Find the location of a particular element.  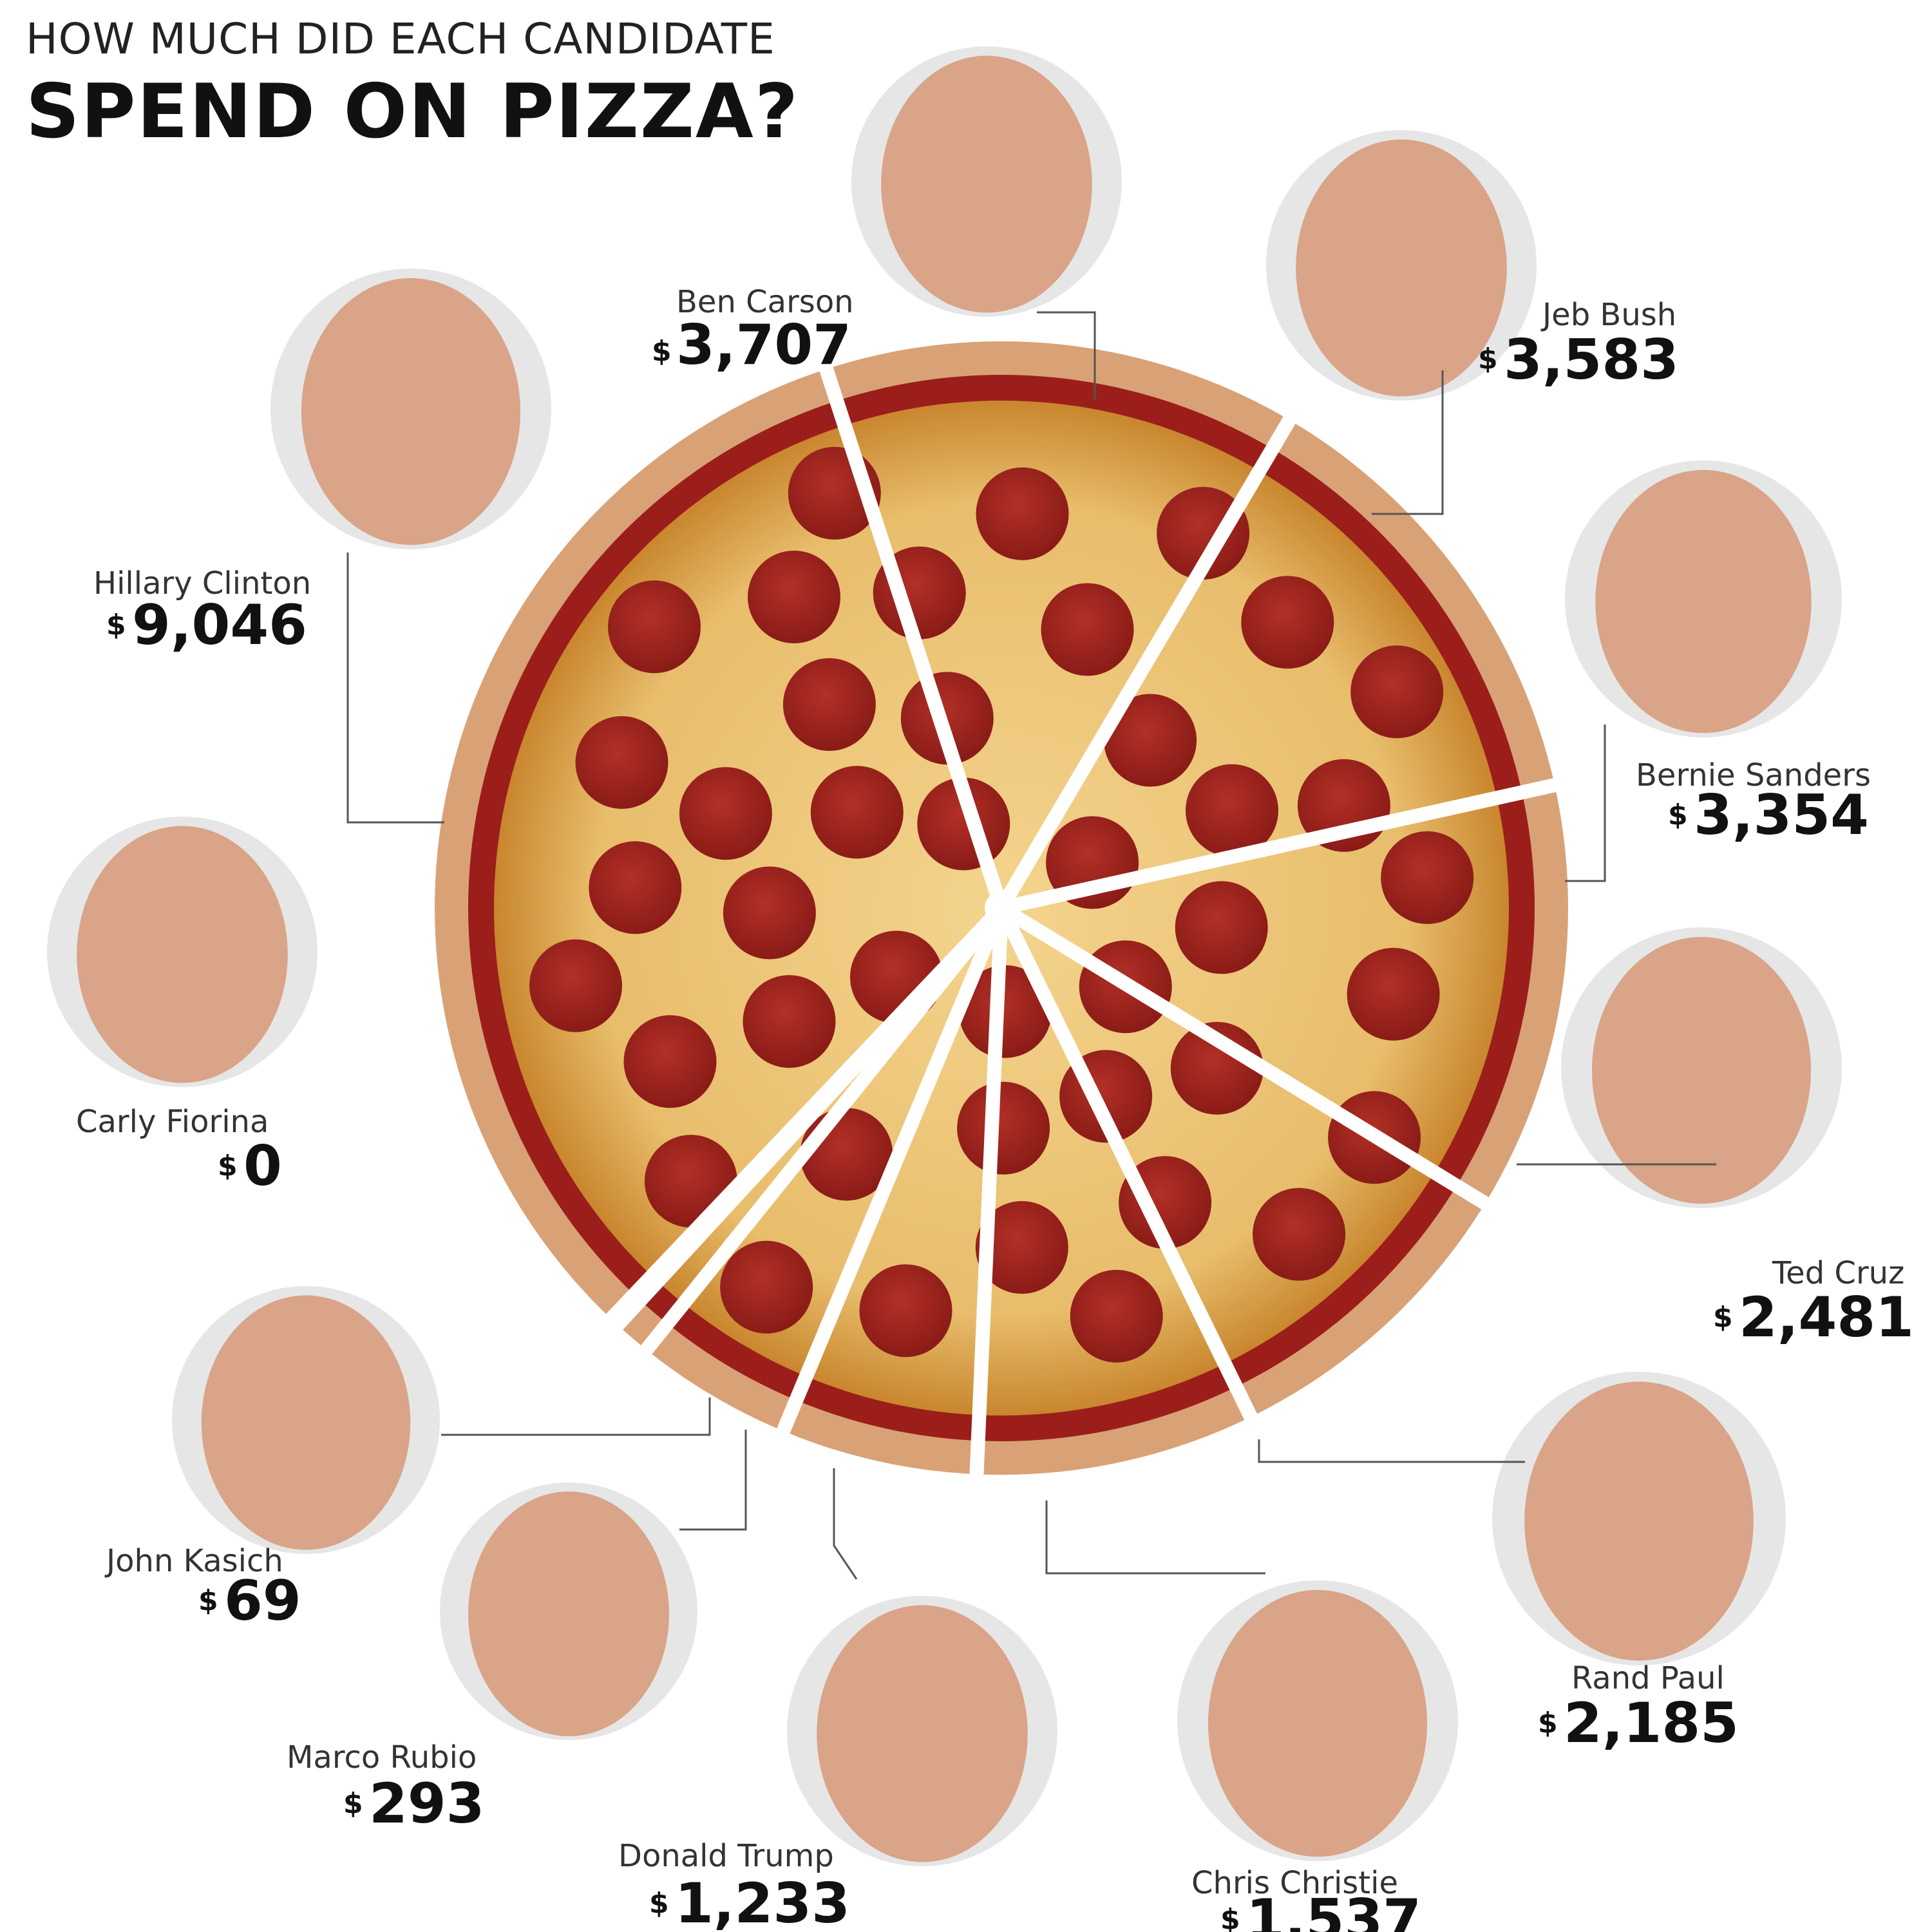

title-line-1: HOW MUCH DID EACH CANDIDATE is located at coordinates (400, 39).